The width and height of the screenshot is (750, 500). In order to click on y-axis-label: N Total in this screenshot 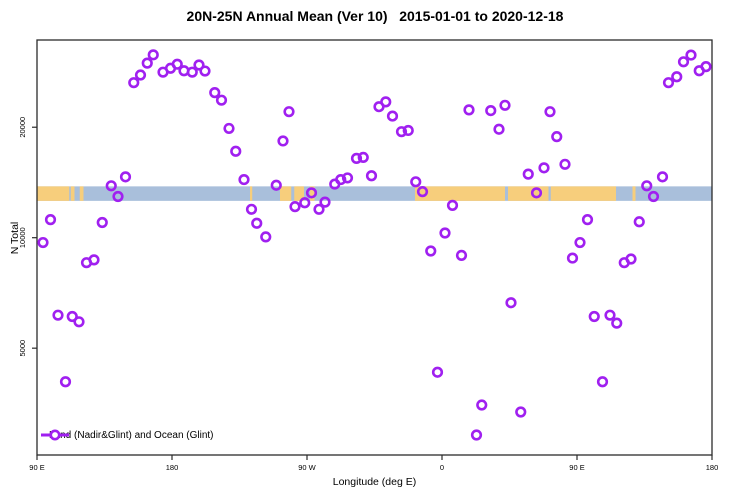, I will do `click(15, 238)`.